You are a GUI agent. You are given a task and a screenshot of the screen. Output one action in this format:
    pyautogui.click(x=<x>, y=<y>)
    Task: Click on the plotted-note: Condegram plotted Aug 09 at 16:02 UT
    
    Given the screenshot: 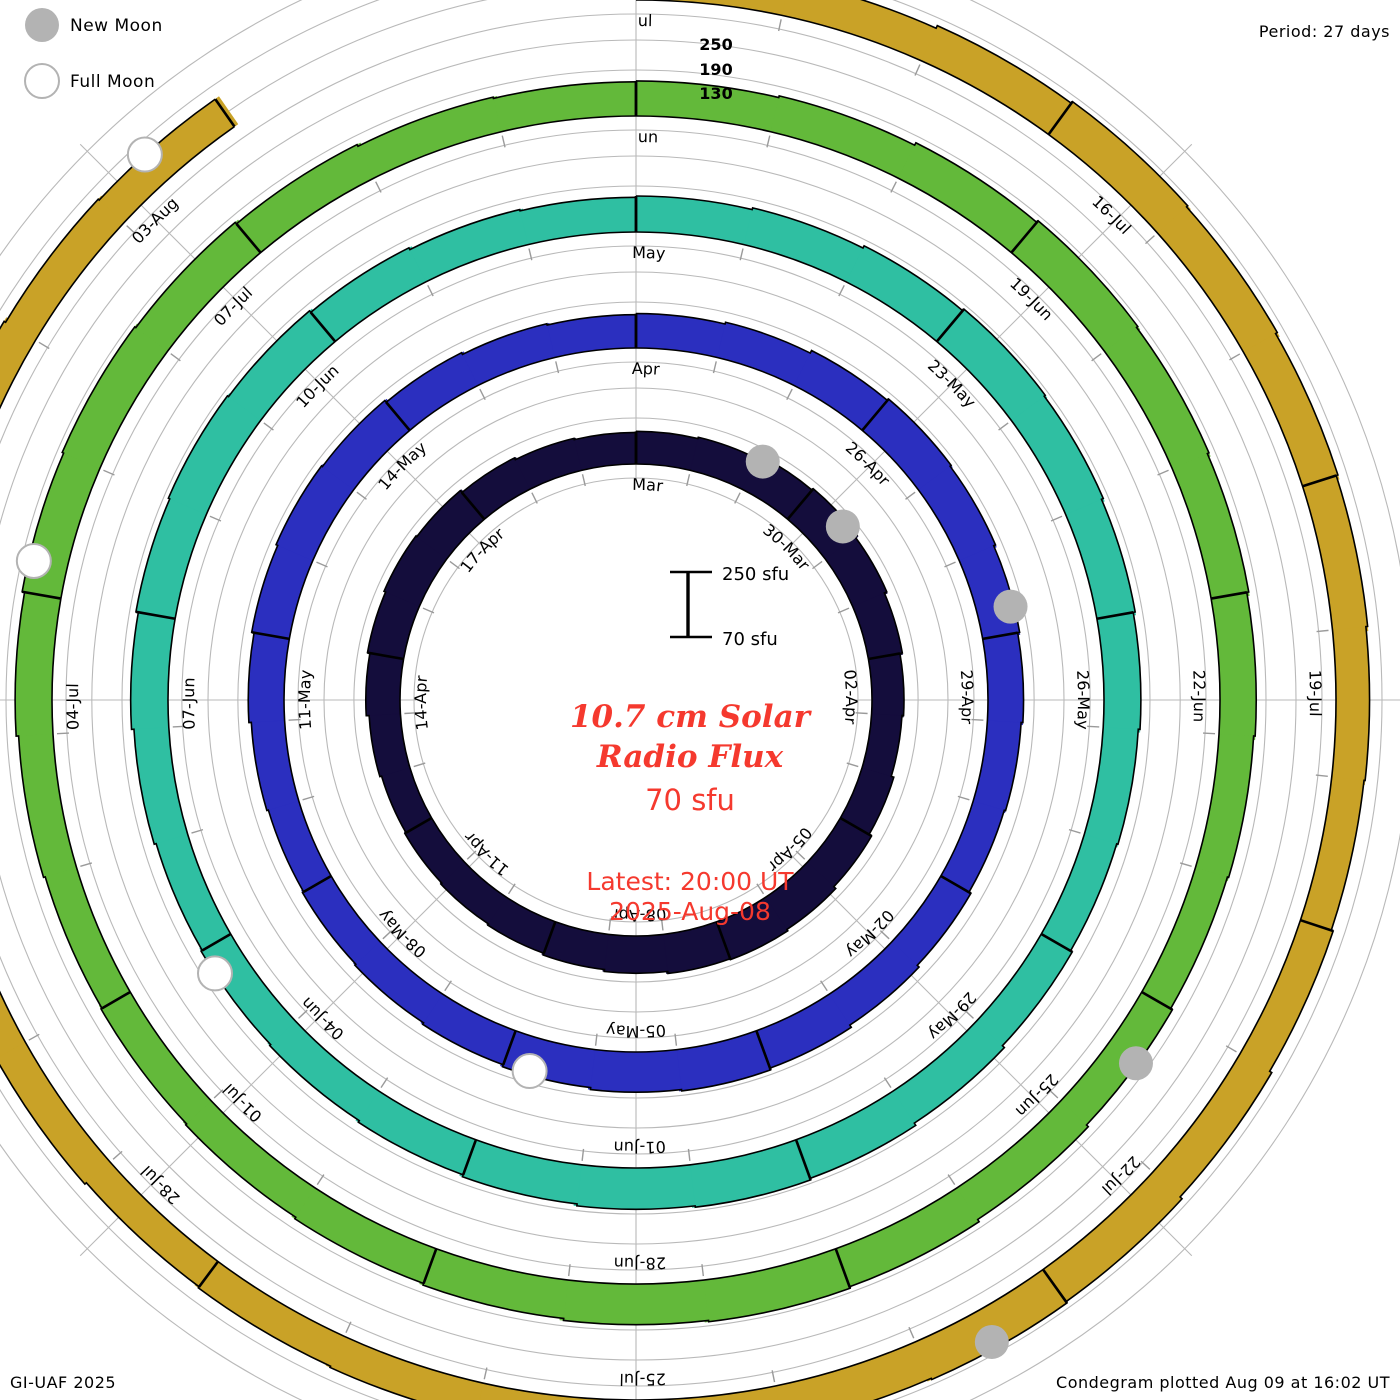 What is the action you would take?
    pyautogui.click(x=1223, y=1382)
    